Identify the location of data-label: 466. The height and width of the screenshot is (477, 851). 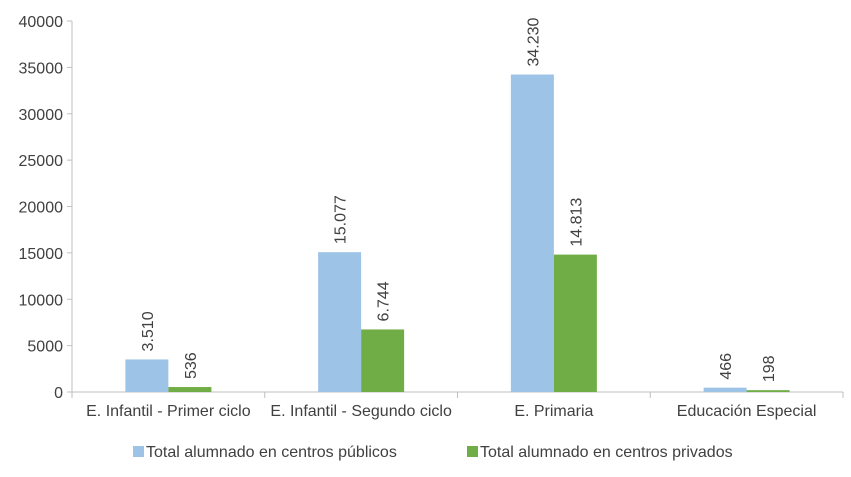
(726, 366).